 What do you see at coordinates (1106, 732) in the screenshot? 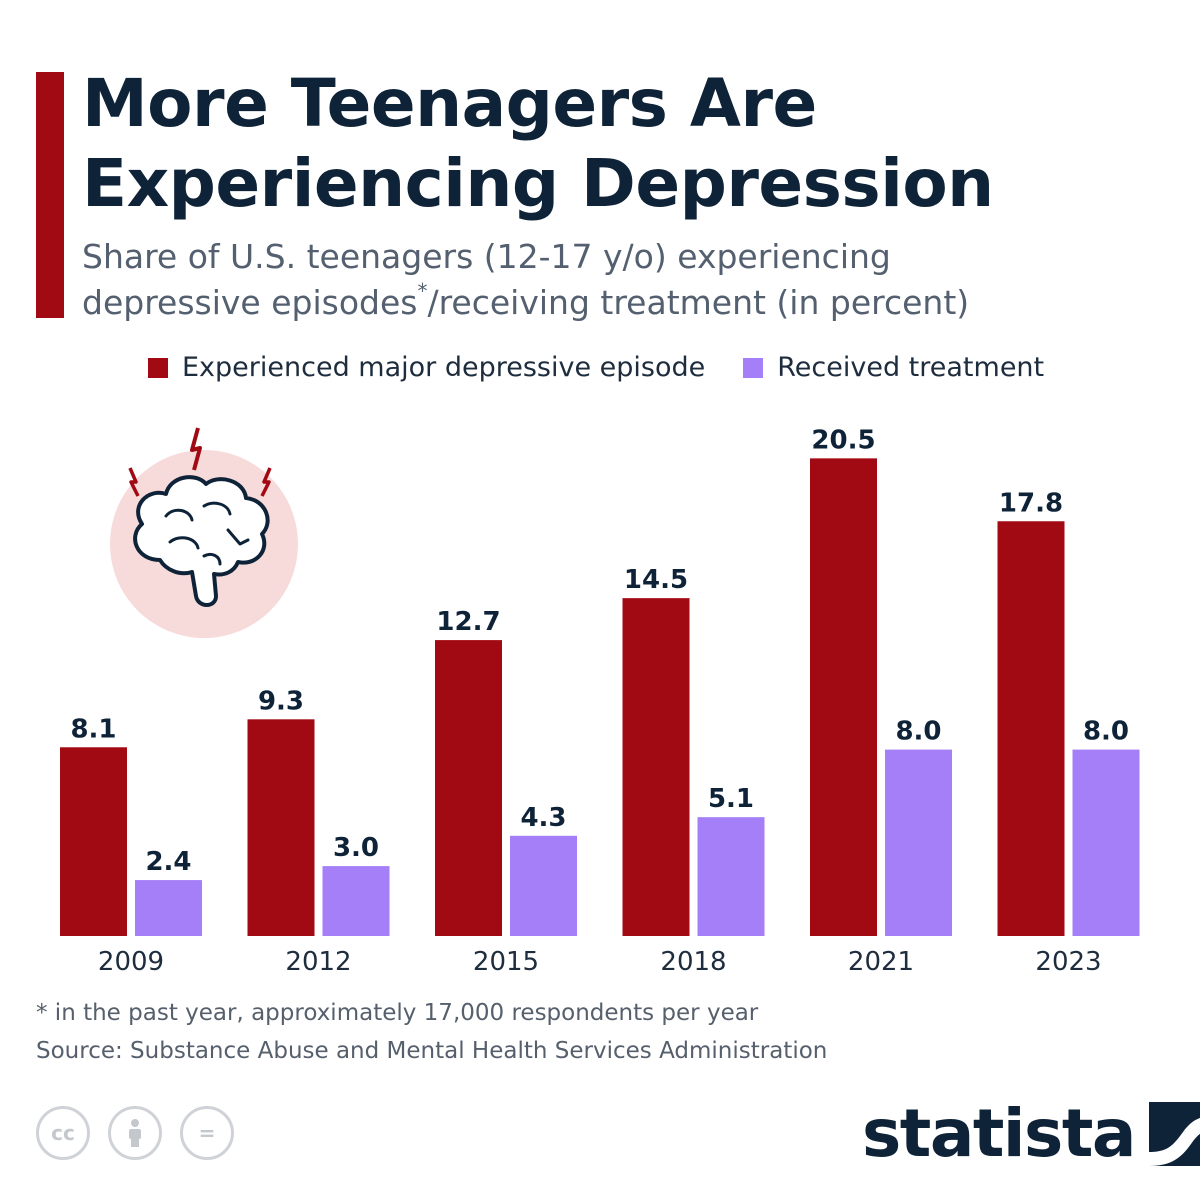
I see `value-label-treatment-2023: 8.0` at bounding box center [1106, 732].